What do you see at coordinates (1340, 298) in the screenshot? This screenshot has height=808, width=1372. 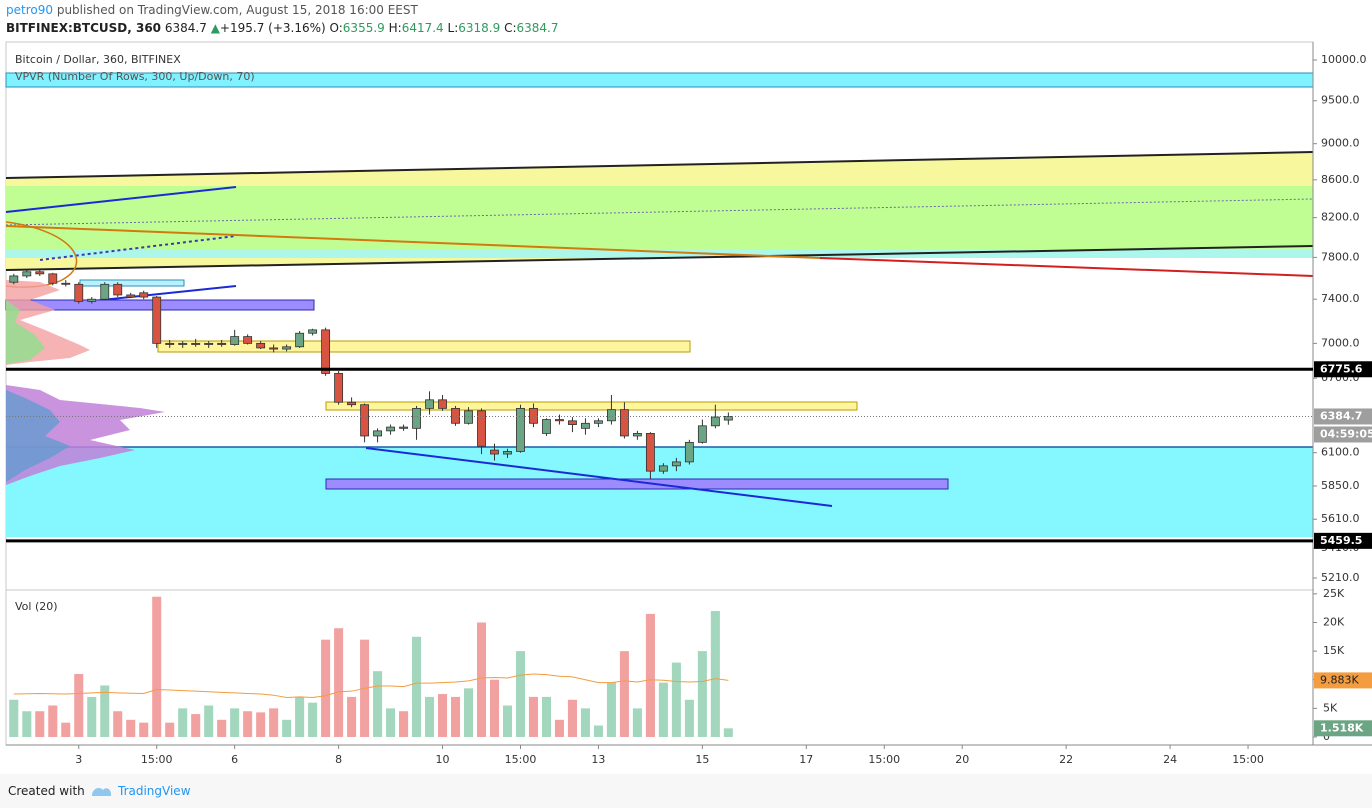 I see `y-tick-label: 7400.0` at bounding box center [1340, 298].